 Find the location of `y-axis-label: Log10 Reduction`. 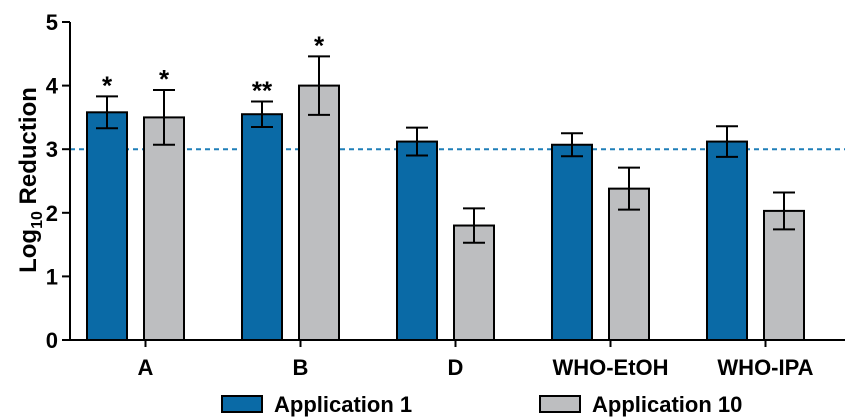

y-axis-label: Log10 Reduction is located at coordinates (30, 180).